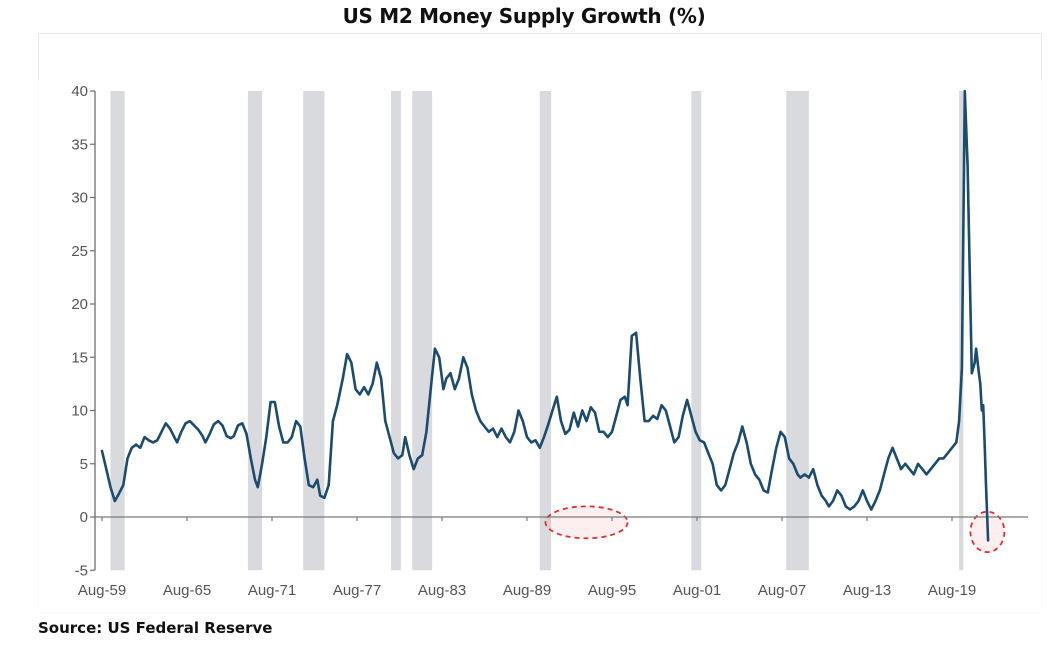 The image size is (1048, 649). I want to click on x-tick-label: Aug-19, so click(952, 590).